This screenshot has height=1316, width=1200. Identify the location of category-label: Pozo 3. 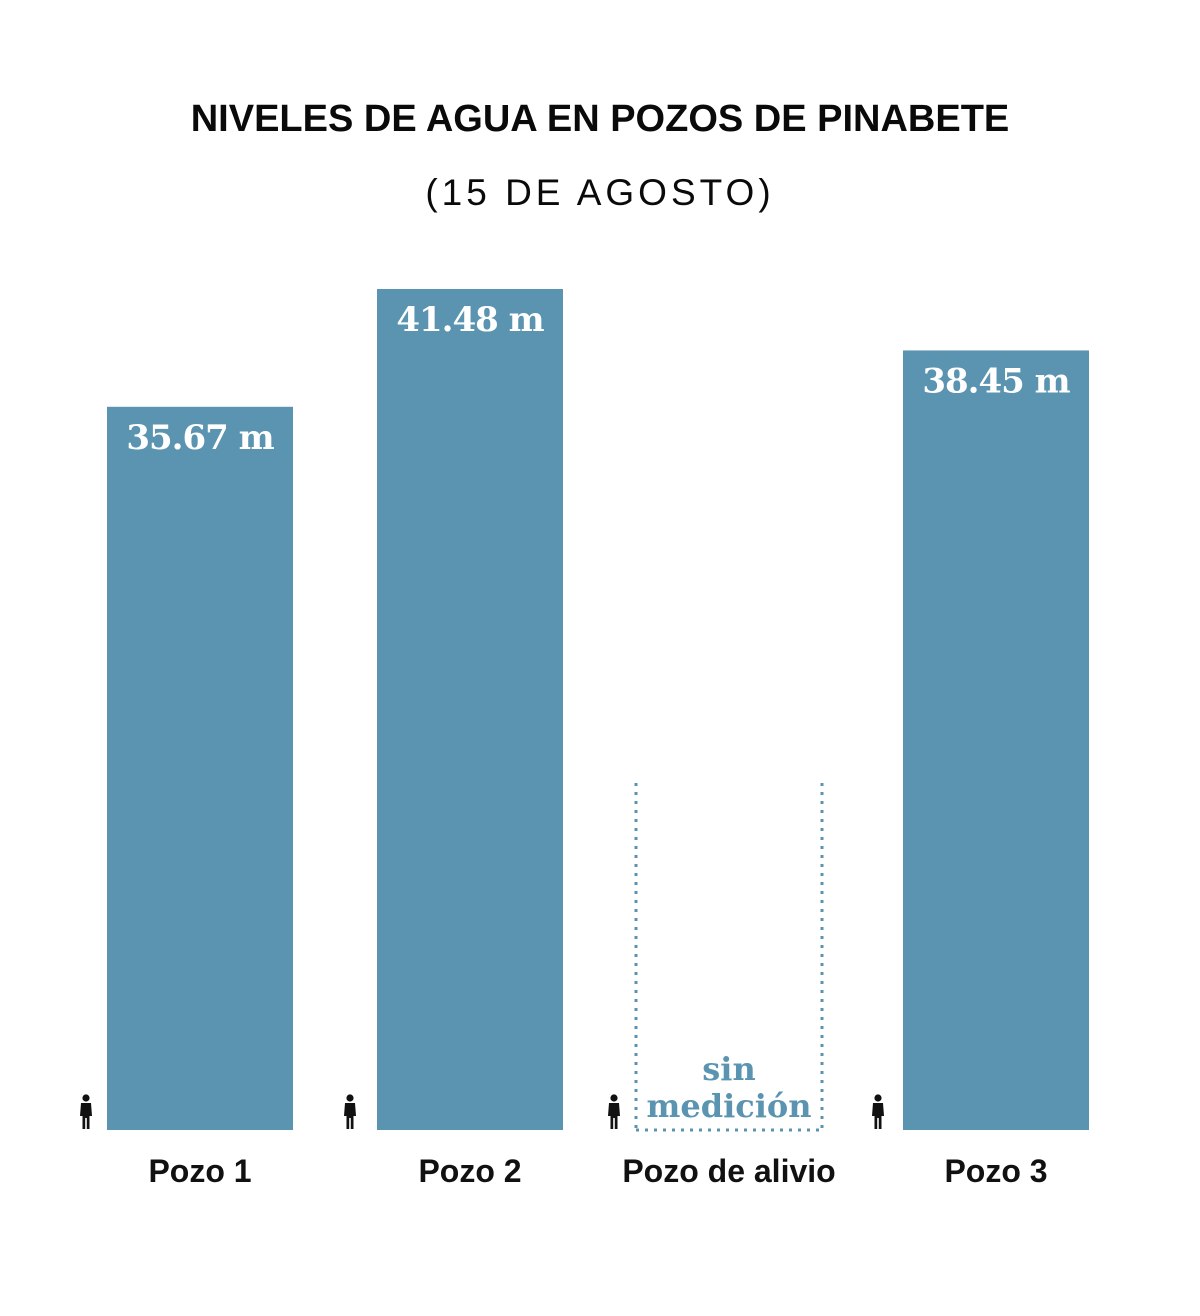
(995, 1171).